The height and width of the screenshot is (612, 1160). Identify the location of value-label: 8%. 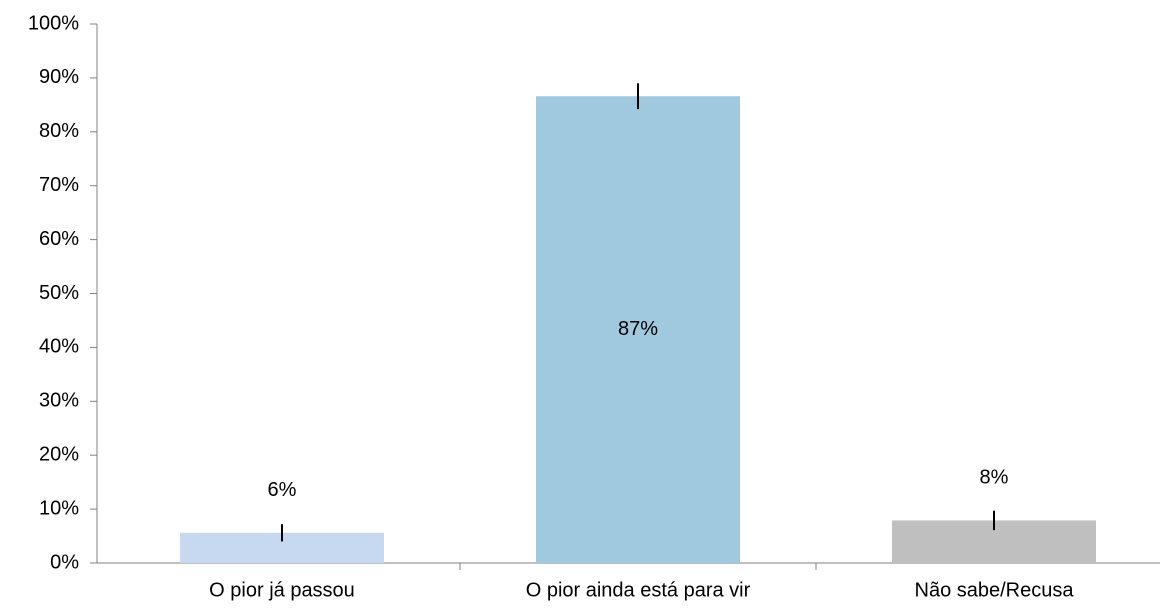
(994, 478).